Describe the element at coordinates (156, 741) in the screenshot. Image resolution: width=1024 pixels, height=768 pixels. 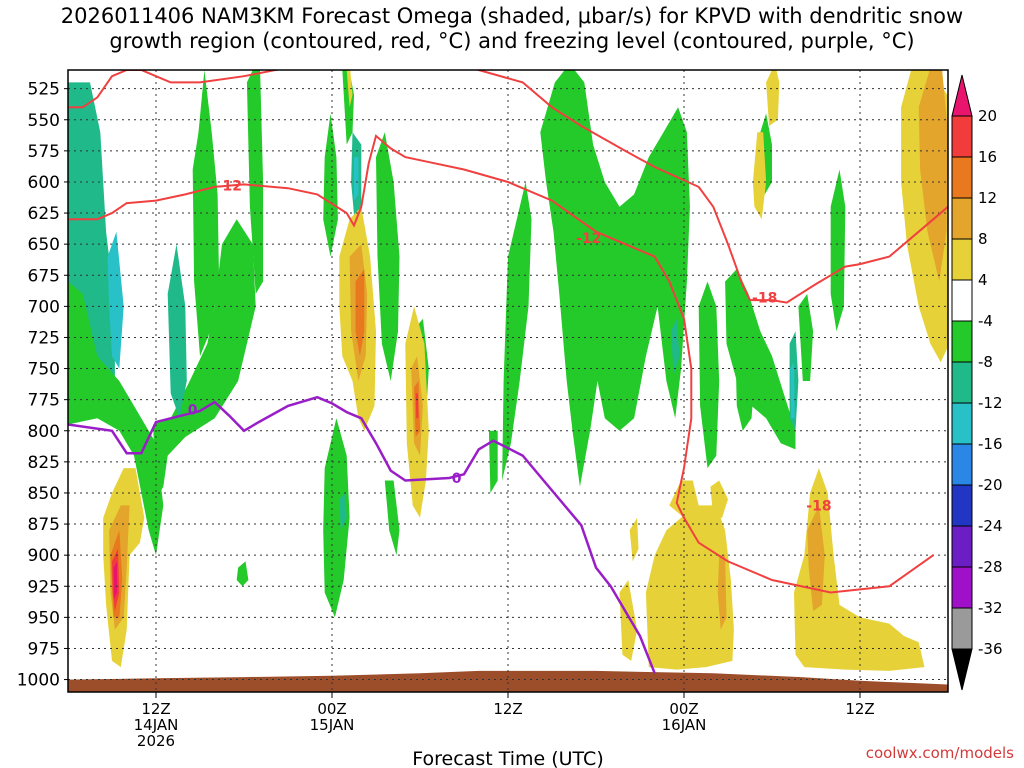
I see `x-tick-label: 2026` at that location.